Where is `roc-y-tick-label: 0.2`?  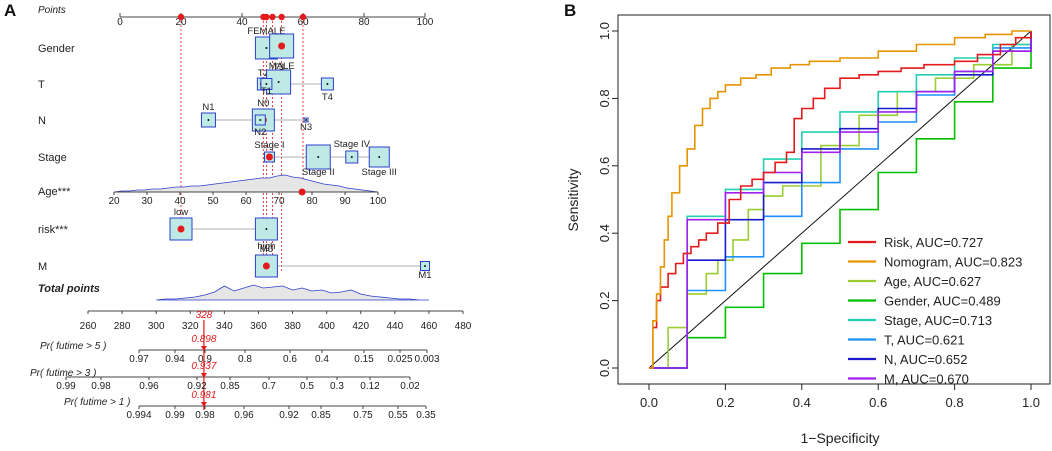
roc-y-tick-label: 0.2 is located at coordinates (604, 301).